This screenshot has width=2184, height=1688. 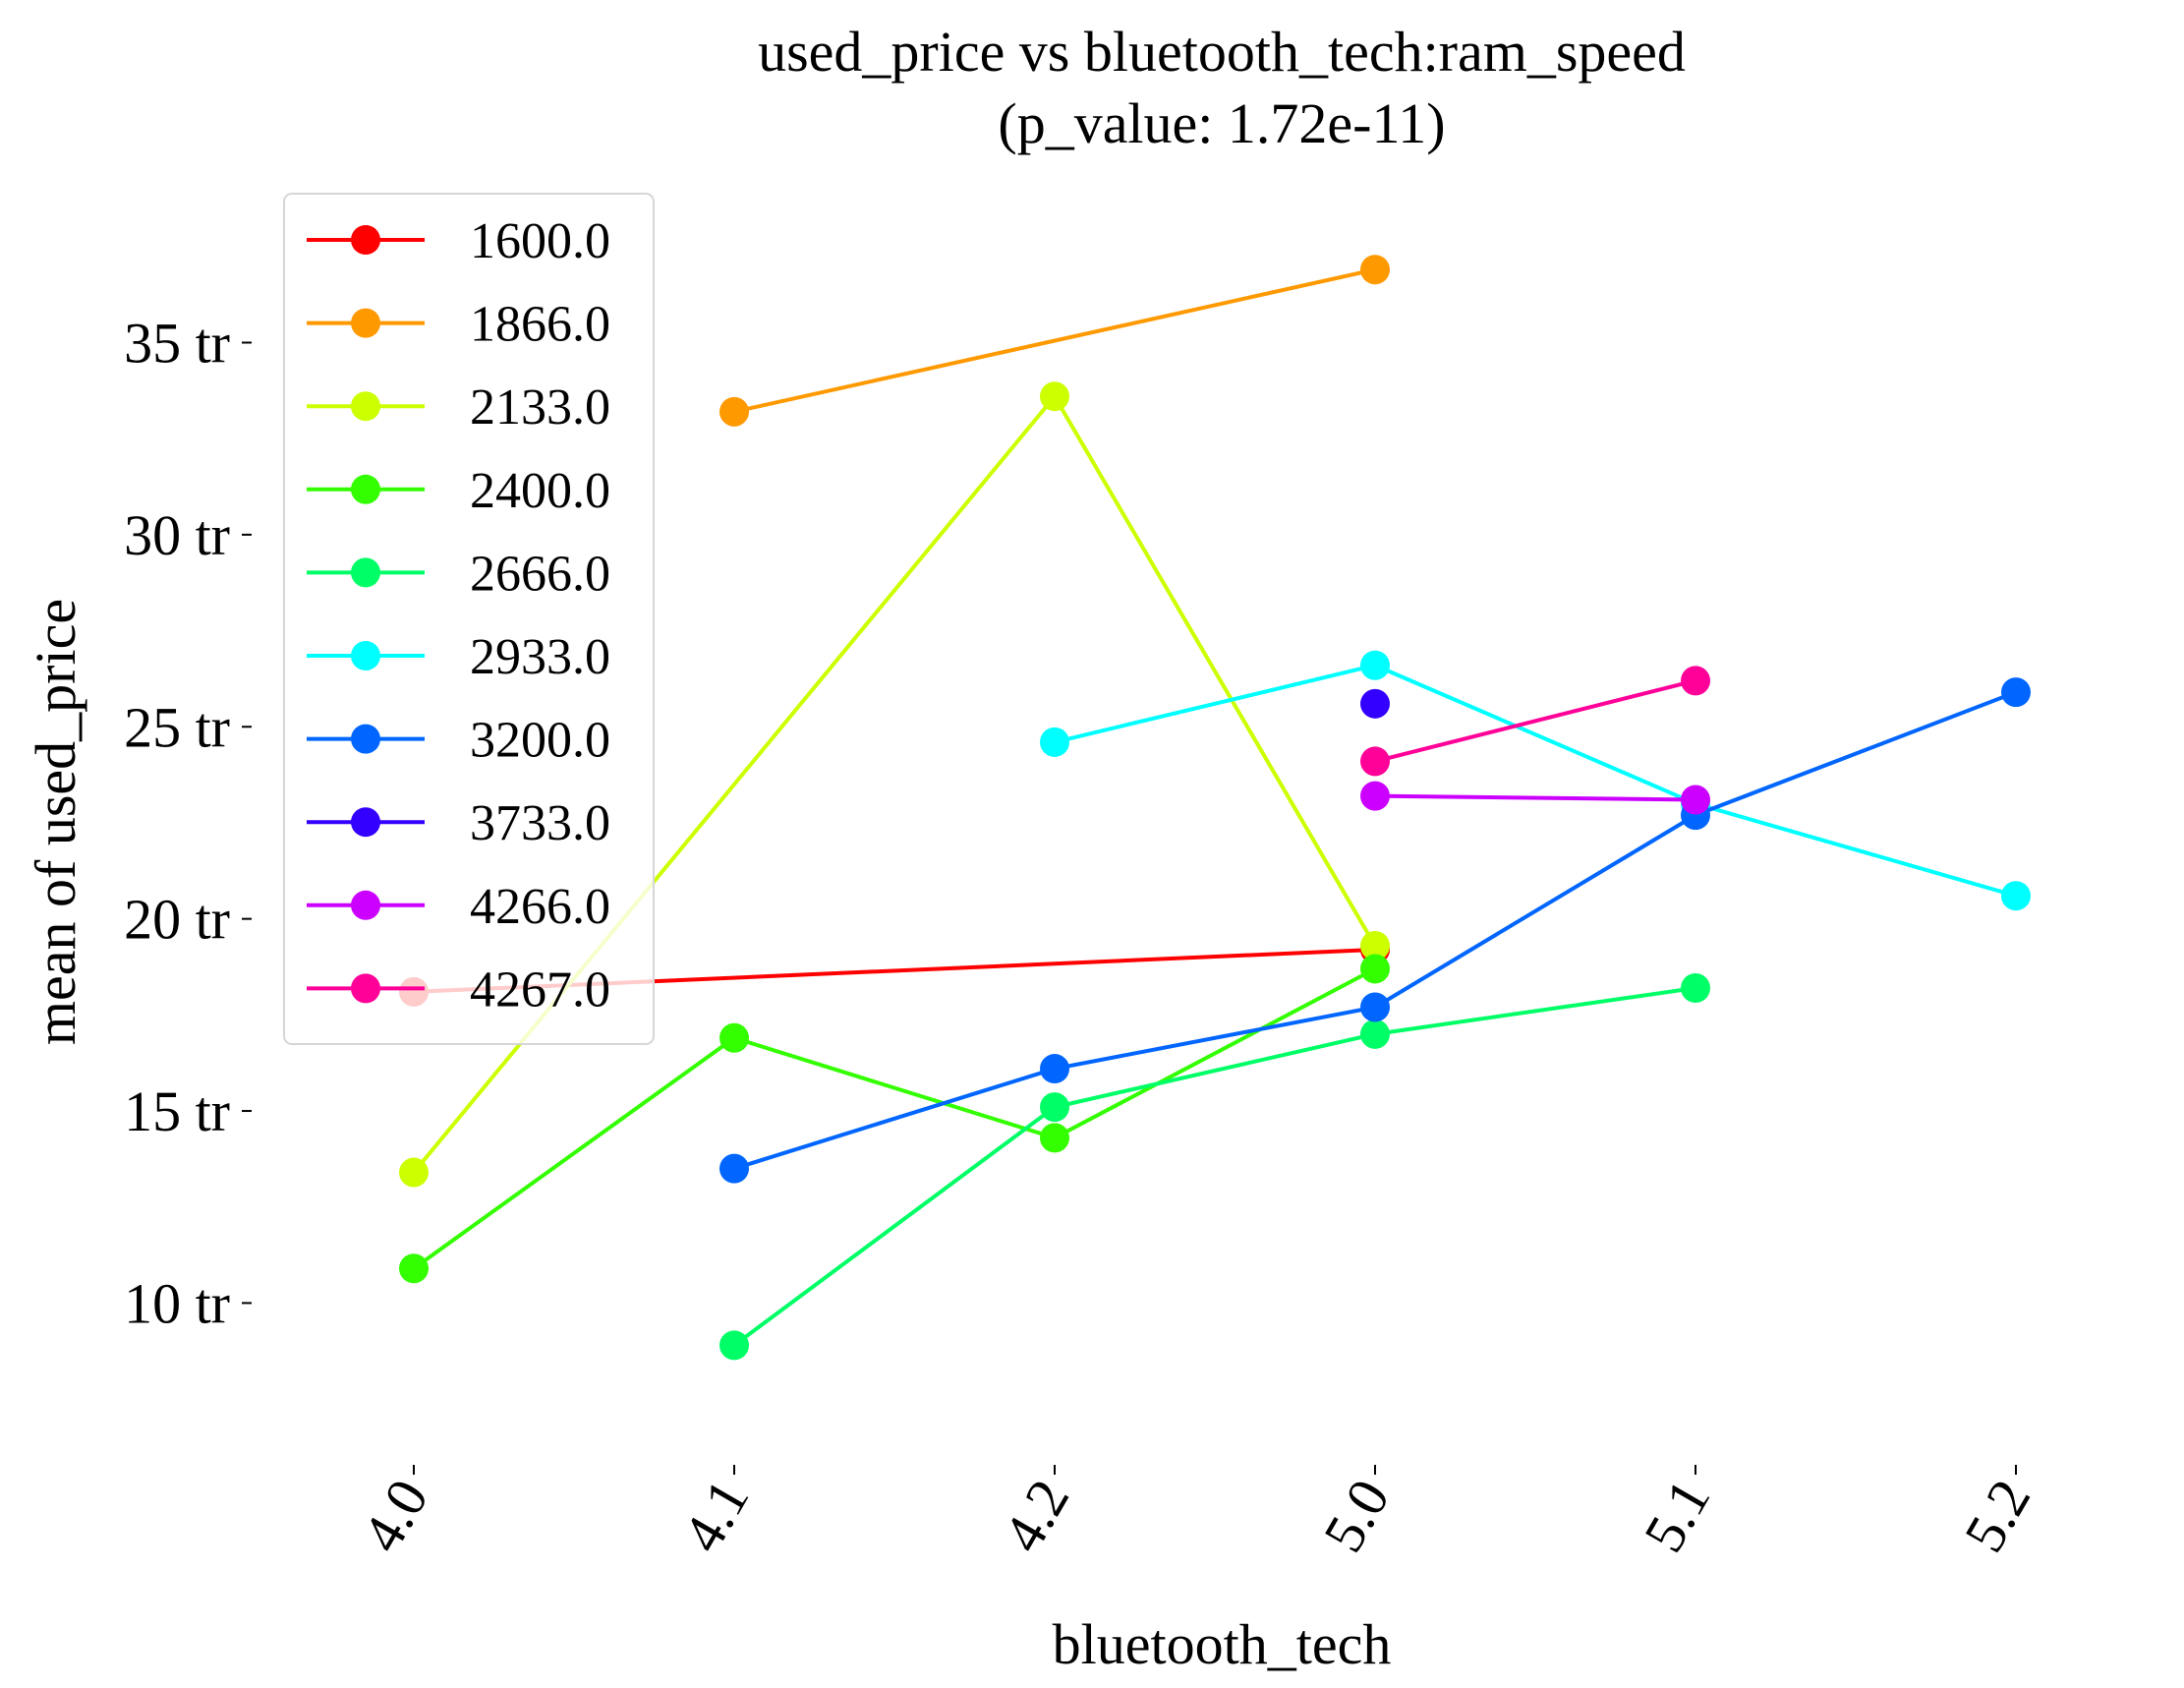 What do you see at coordinates (55, 822) in the screenshot?
I see `y-axis-label: mean of used_price` at bounding box center [55, 822].